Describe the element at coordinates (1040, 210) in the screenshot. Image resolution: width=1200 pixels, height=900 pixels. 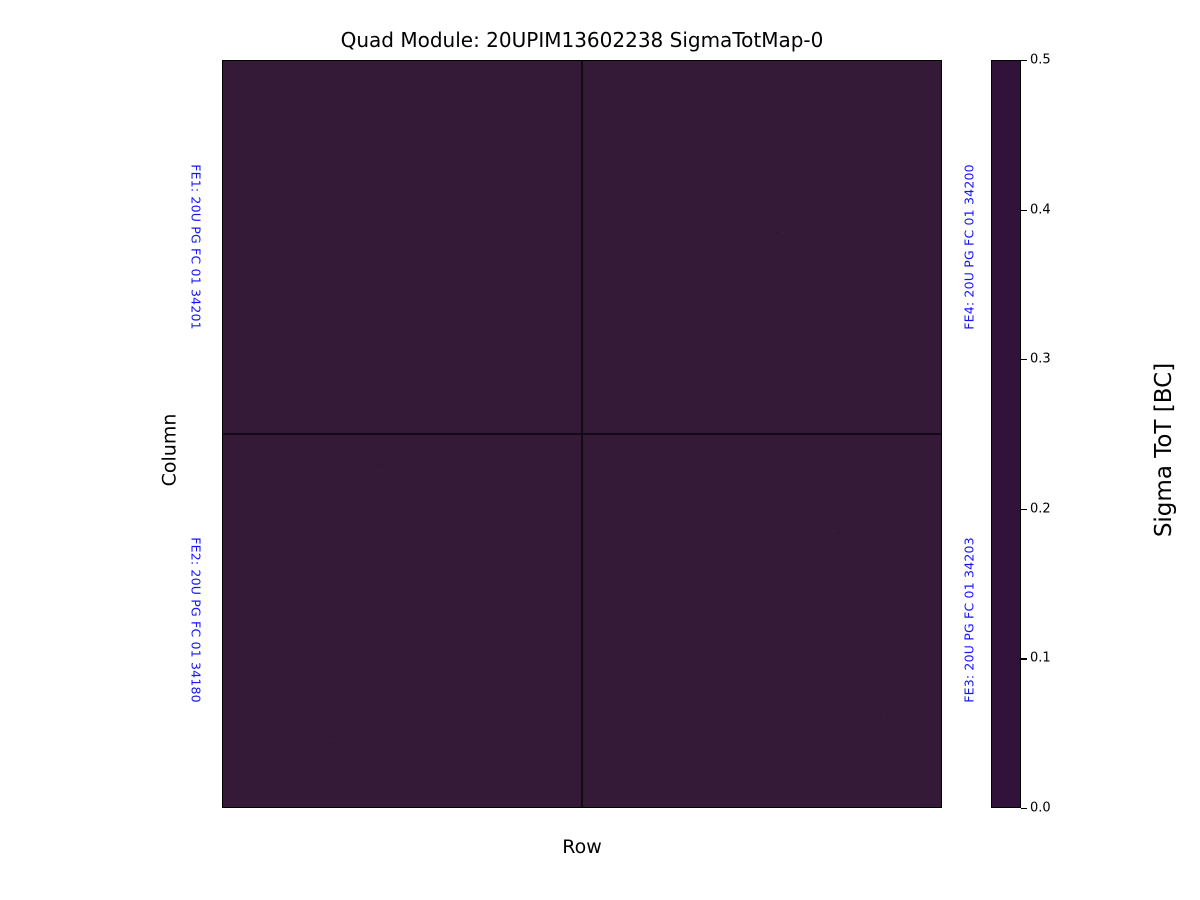
I see `colorbar-tick-label: 0.4` at that location.